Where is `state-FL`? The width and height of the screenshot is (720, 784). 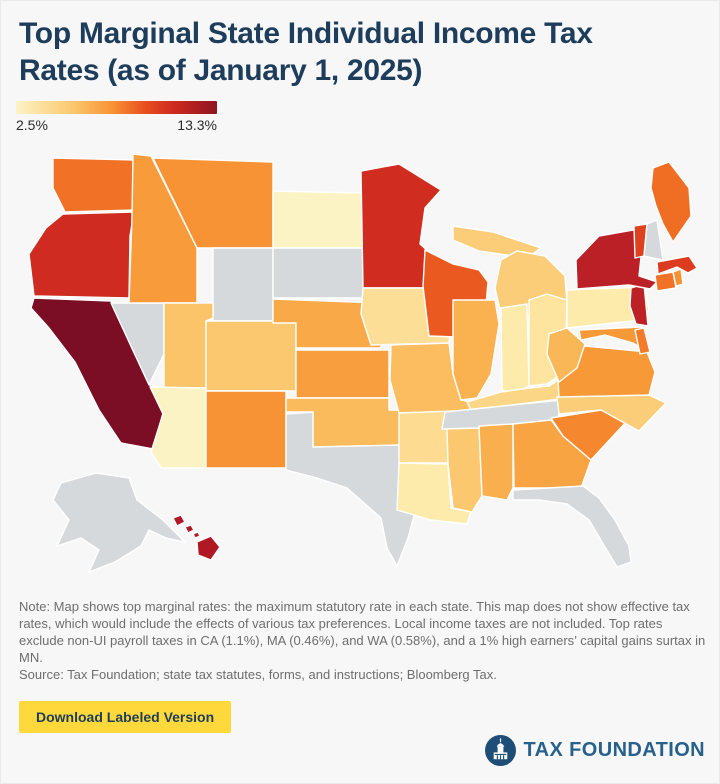
state-FL is located at coordinates (572, 526).